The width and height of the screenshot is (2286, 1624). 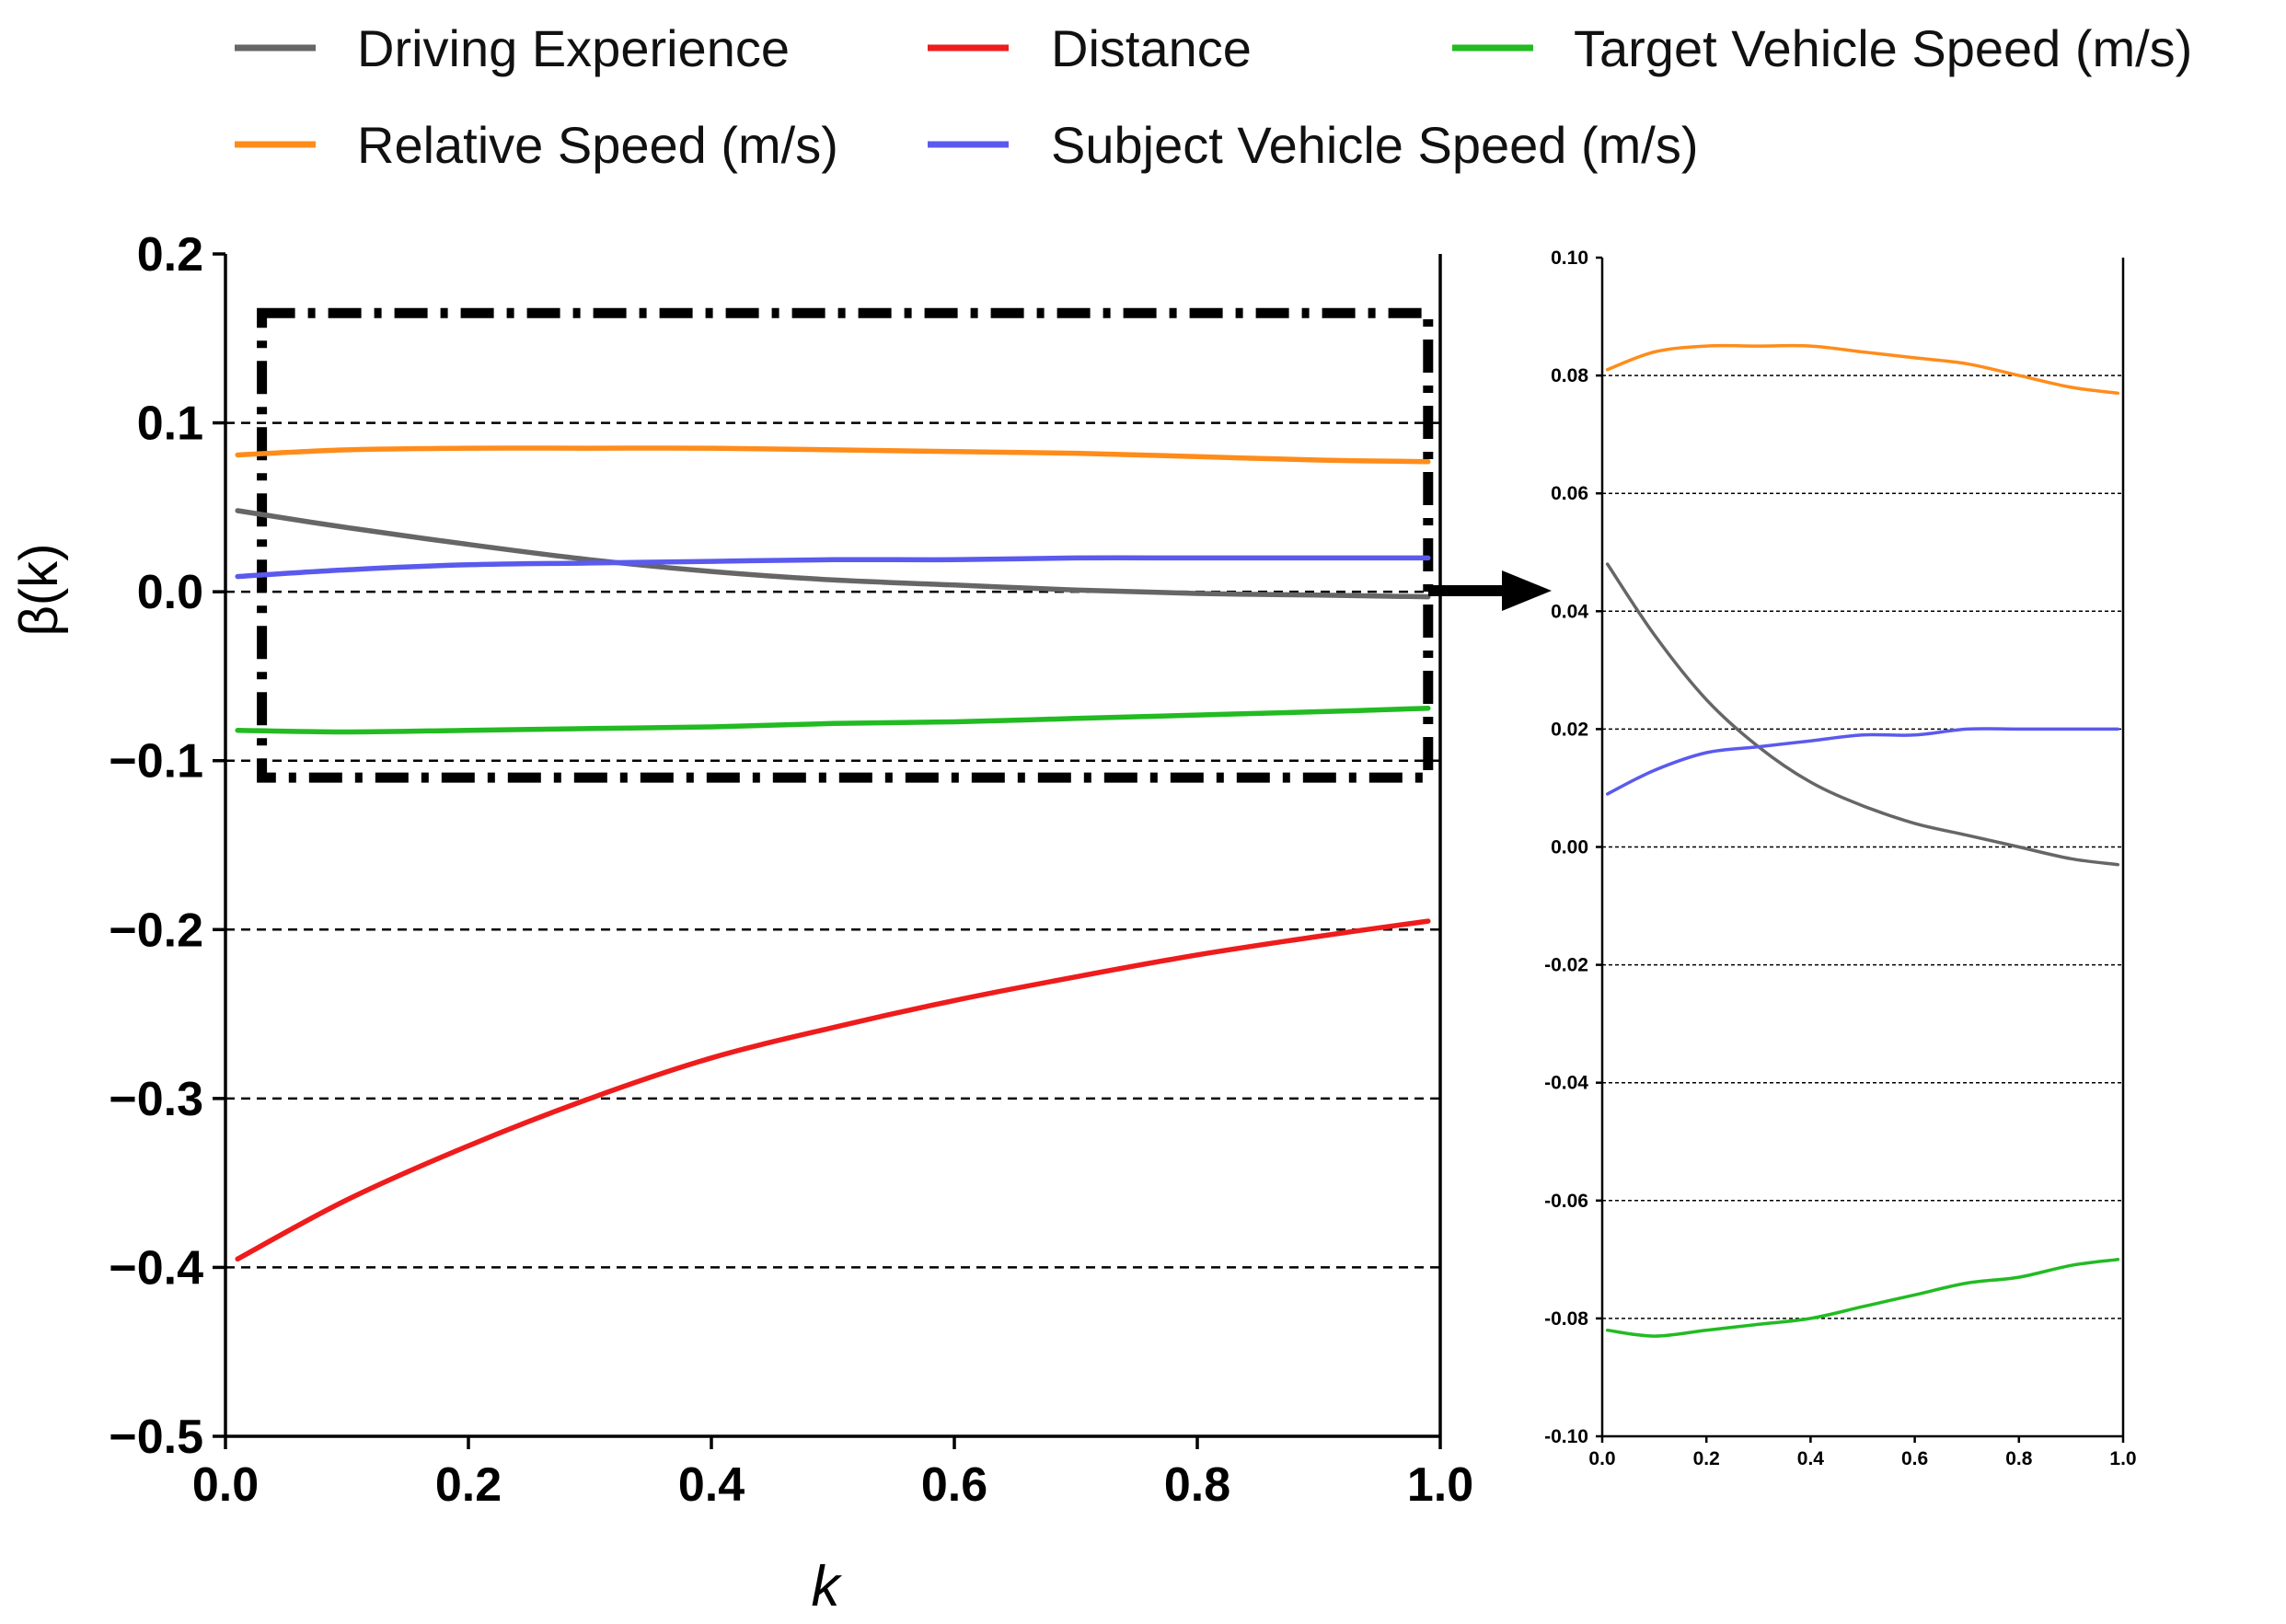 What do you see at coordinates (833, 567) in the screenshot?
I see `main-series-subject-vehicle-speed` at bounding box center [833, 567].